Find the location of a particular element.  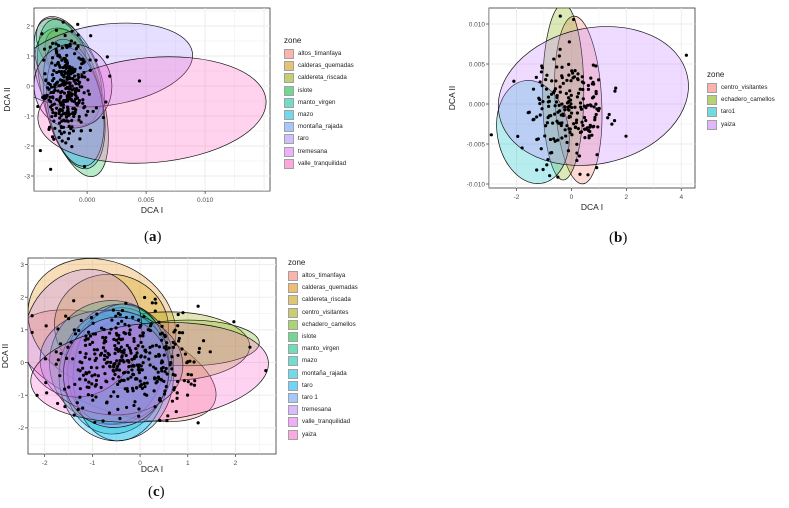

ellipse-yaiza is located at coordinates (149, 372).